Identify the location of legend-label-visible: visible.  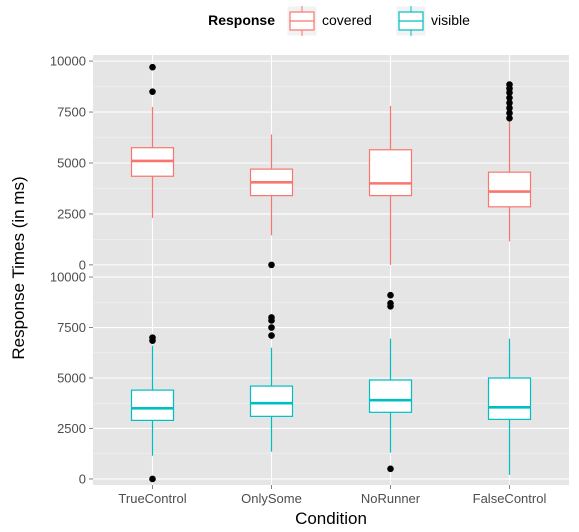
(450, 20).